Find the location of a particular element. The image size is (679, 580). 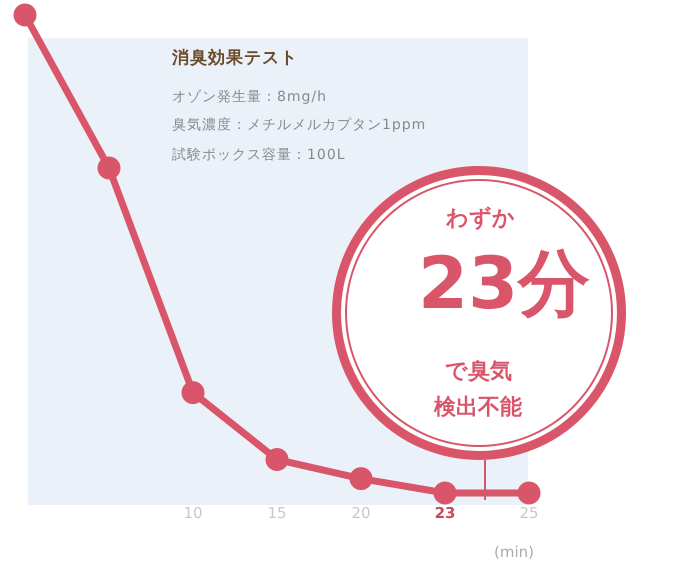

text: 消臭効果テスト is located at coordinates (235, 58).